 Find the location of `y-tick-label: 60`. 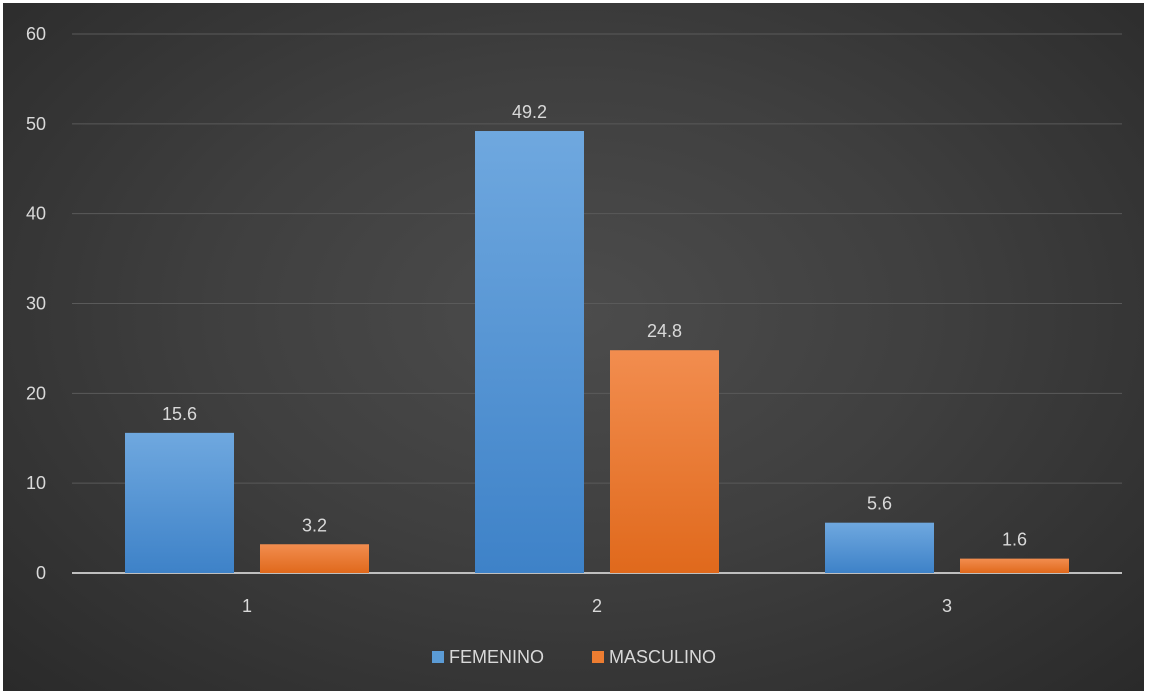

y-tick-label: 60 is located at coordinates (36, 34).